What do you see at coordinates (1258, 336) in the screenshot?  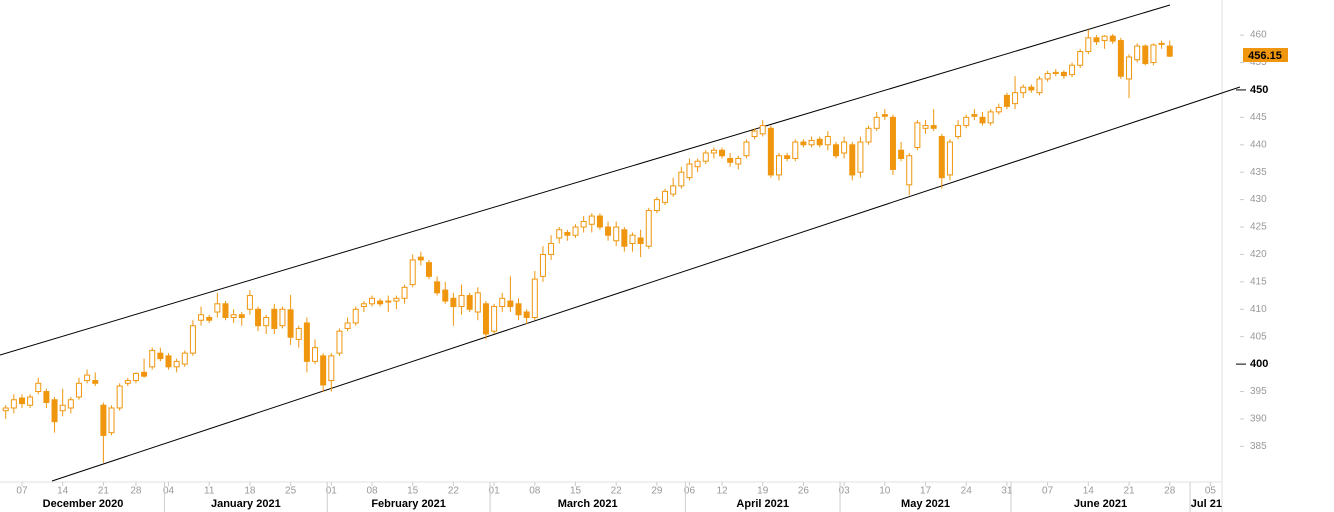 I see `y-tick-label: 405` at bounding box center [1258, 336].